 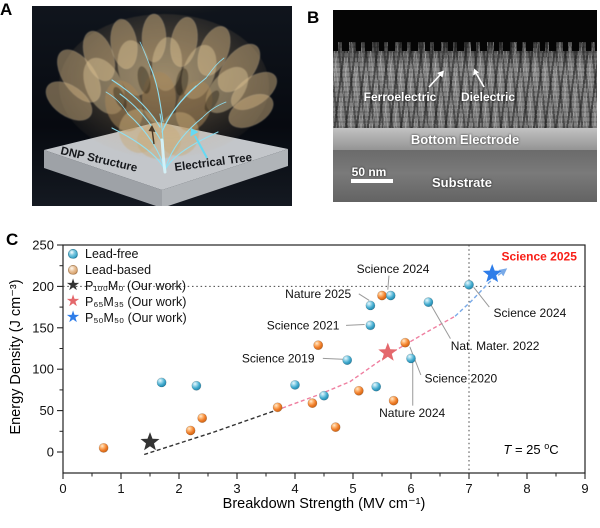 I want to click on y-tick-label: 50, so click(x=47, y=410).